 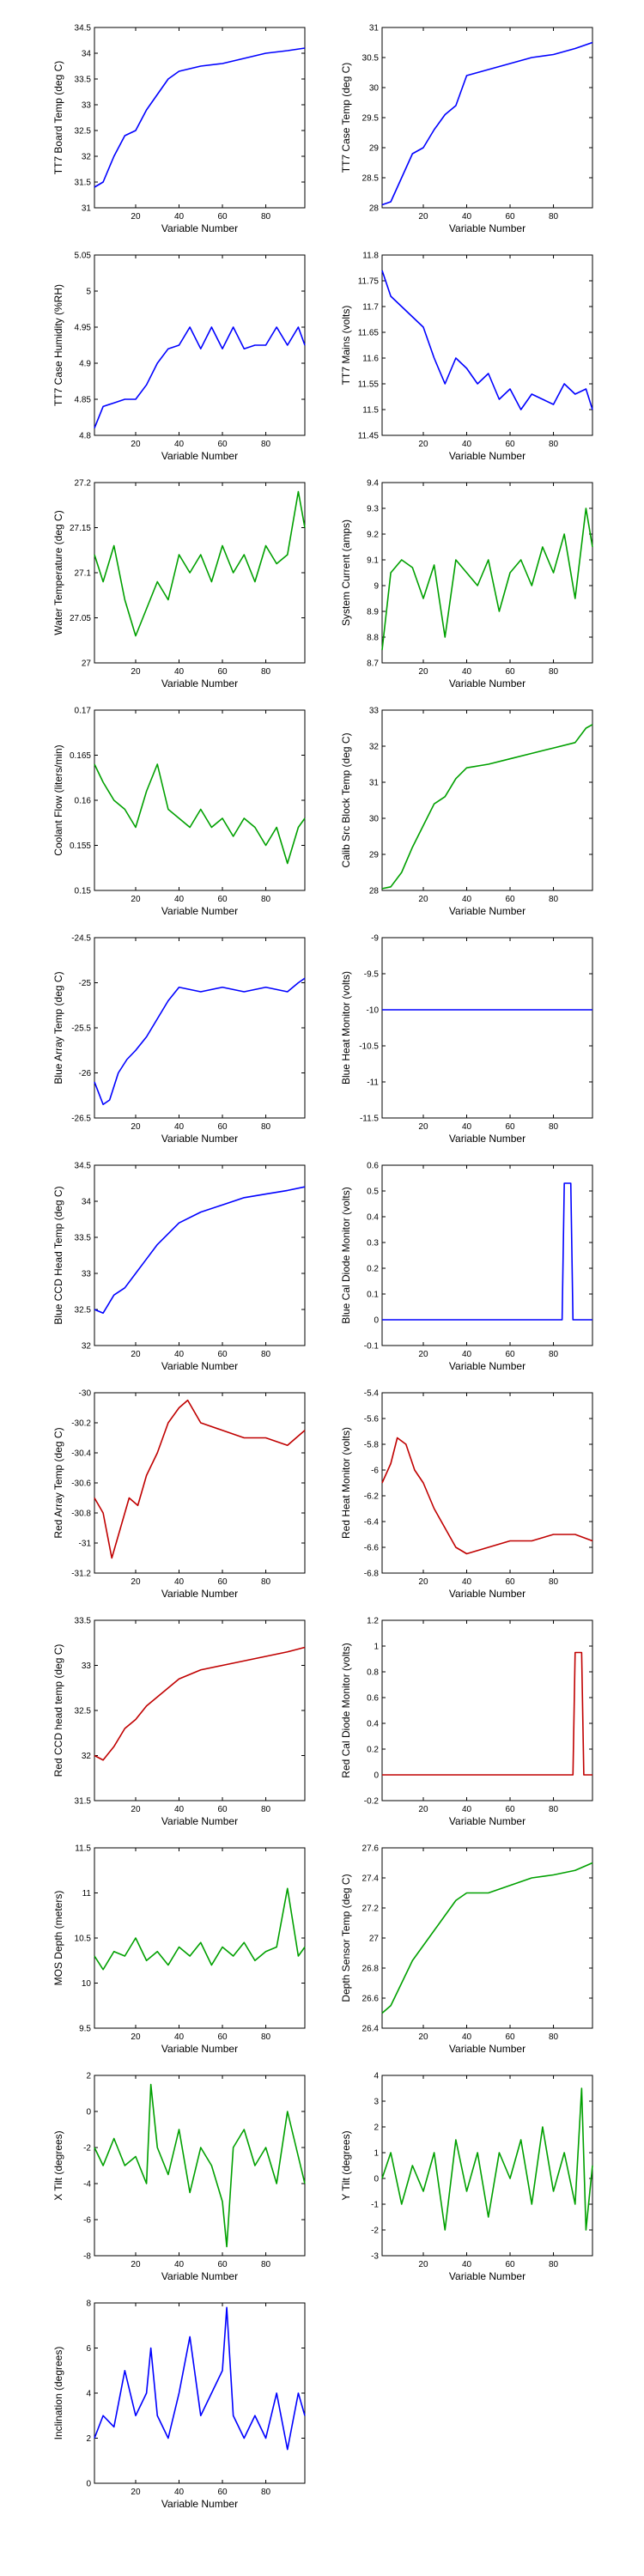 What do you see at coordinates (372, 1394) in the screenshot?
I see `y-tick-label: -5.4` at bounding box center [372, 1394].